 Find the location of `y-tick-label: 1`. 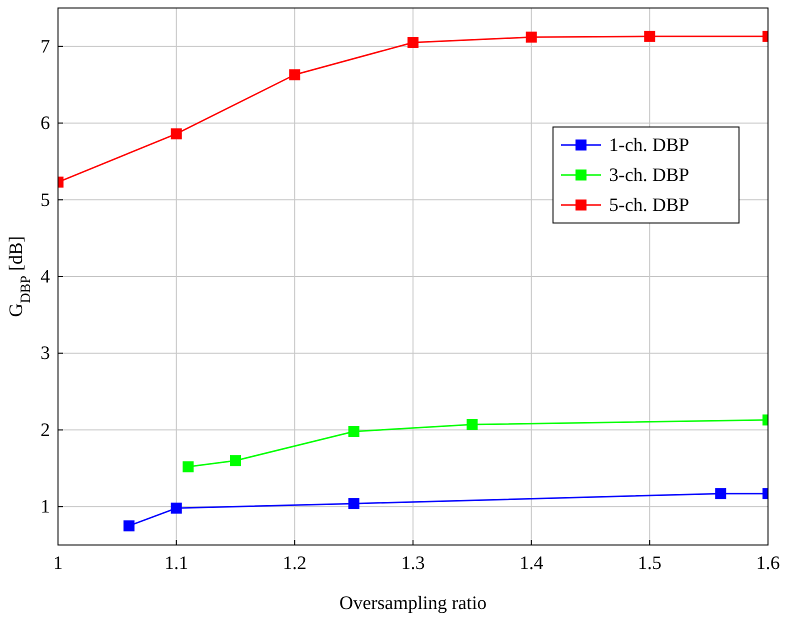

y-tick-label: 1 is located at coordinates (45, 507).